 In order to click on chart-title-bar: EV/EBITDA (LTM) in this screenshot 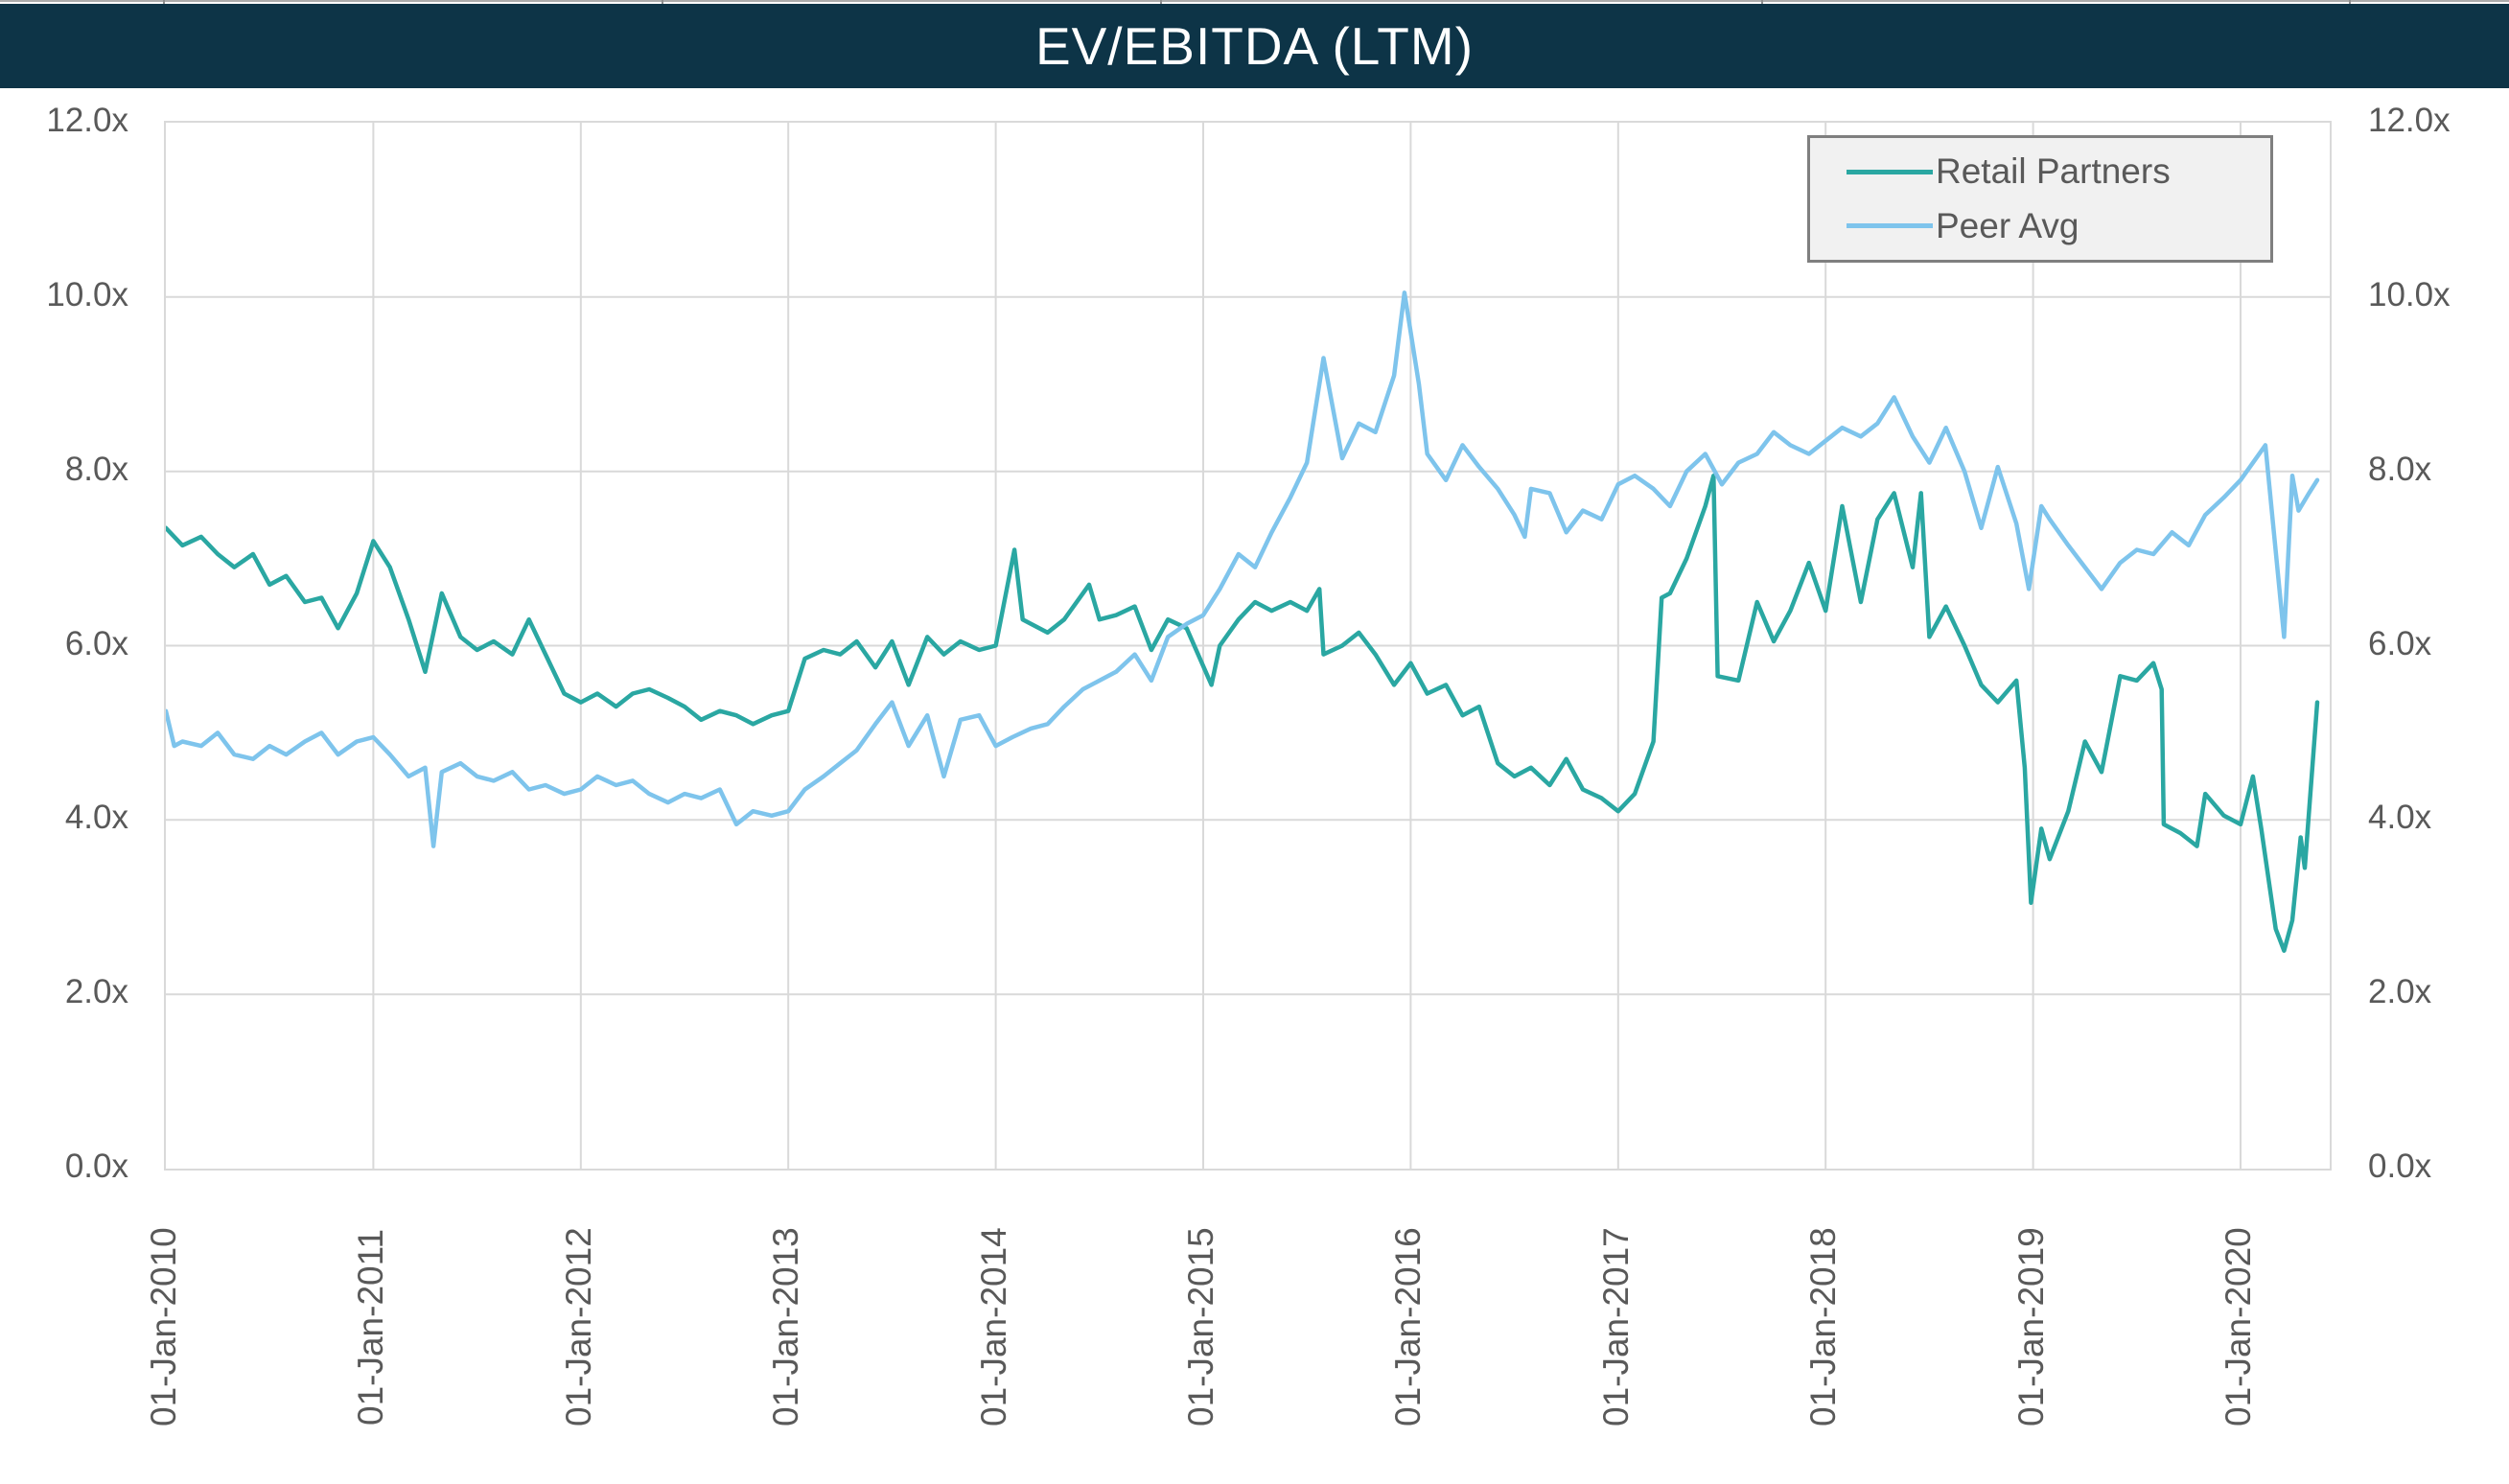, I will do `click(1254, 46)`.